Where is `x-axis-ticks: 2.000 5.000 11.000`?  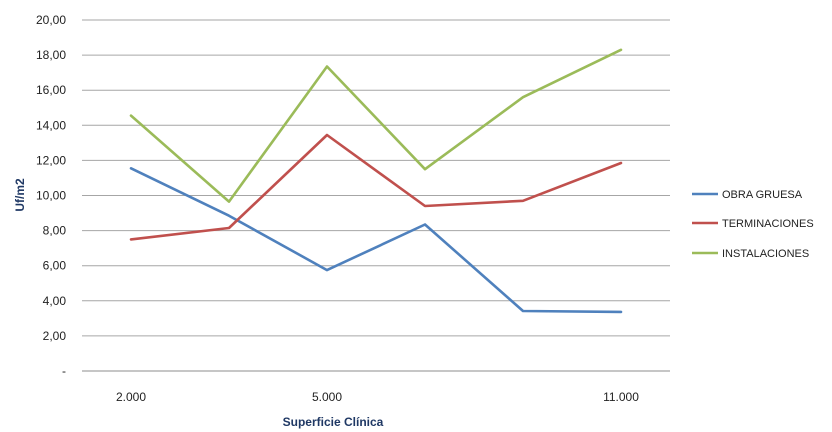 x-axis-ticks: 2.000 5.000 11.000 is located at coordinates (377, 397).